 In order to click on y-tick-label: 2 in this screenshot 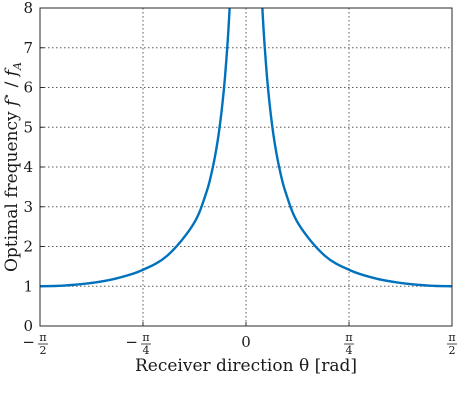, I will do `click(28, 247)`.